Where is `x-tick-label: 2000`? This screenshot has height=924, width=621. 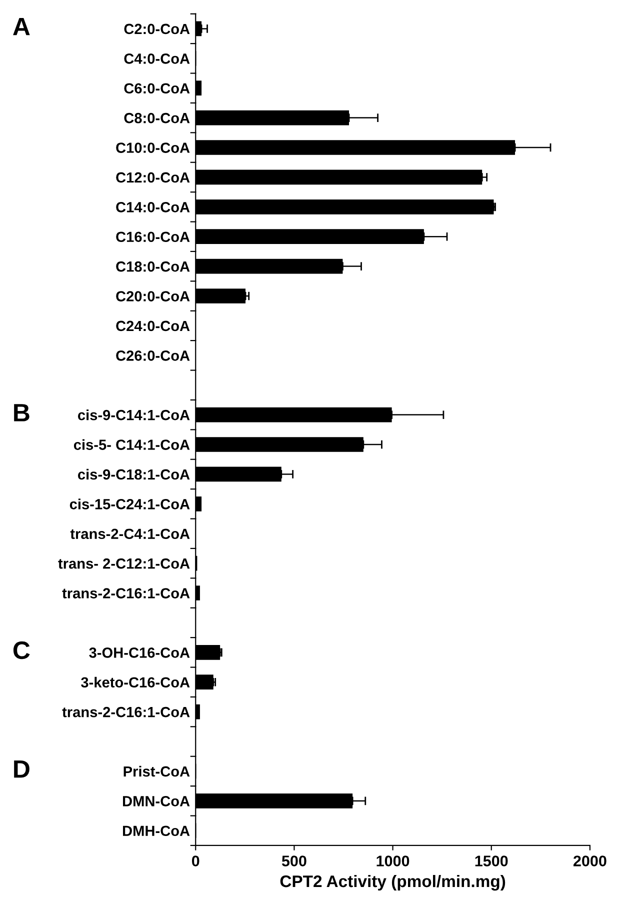 x-tick-label: 2000 is located at coordinates (589, 861).